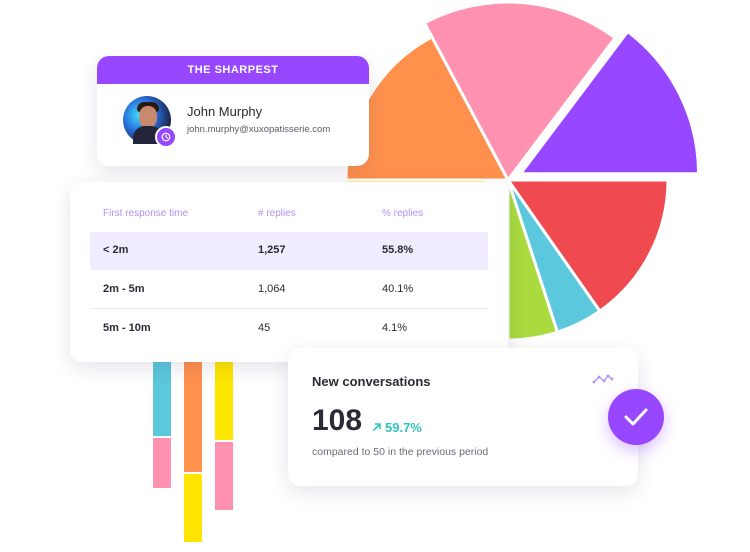 This screenshot has height=552, width=750. What do you see at coordinates (166, 137) in the screenshot?
I see `clock-icon` at bounding box center [166, 137].